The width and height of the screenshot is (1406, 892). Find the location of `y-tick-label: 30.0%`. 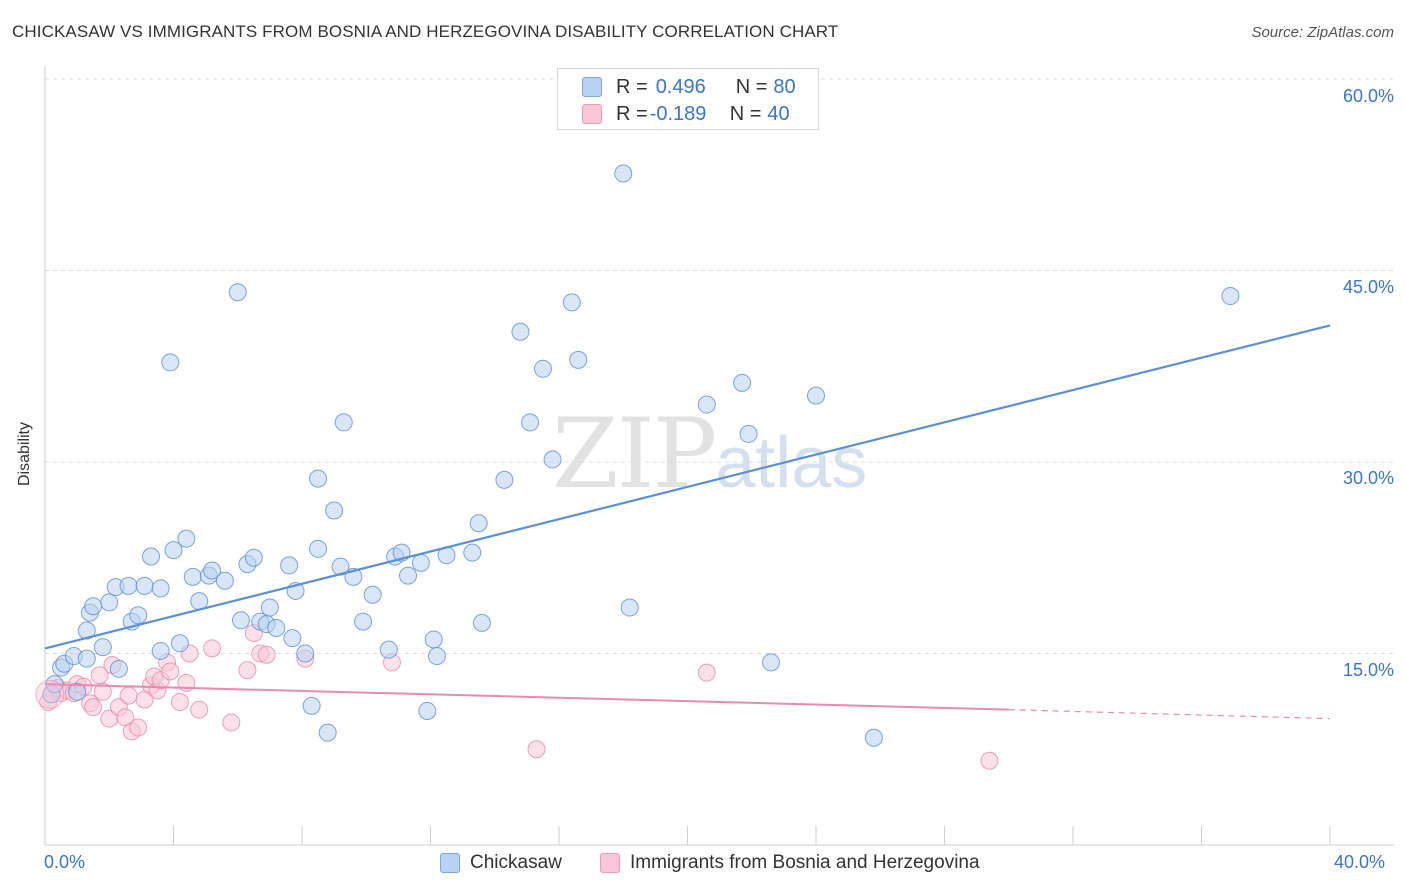

y-tick-label: 30.0% is located at coordinates (1368, 478).